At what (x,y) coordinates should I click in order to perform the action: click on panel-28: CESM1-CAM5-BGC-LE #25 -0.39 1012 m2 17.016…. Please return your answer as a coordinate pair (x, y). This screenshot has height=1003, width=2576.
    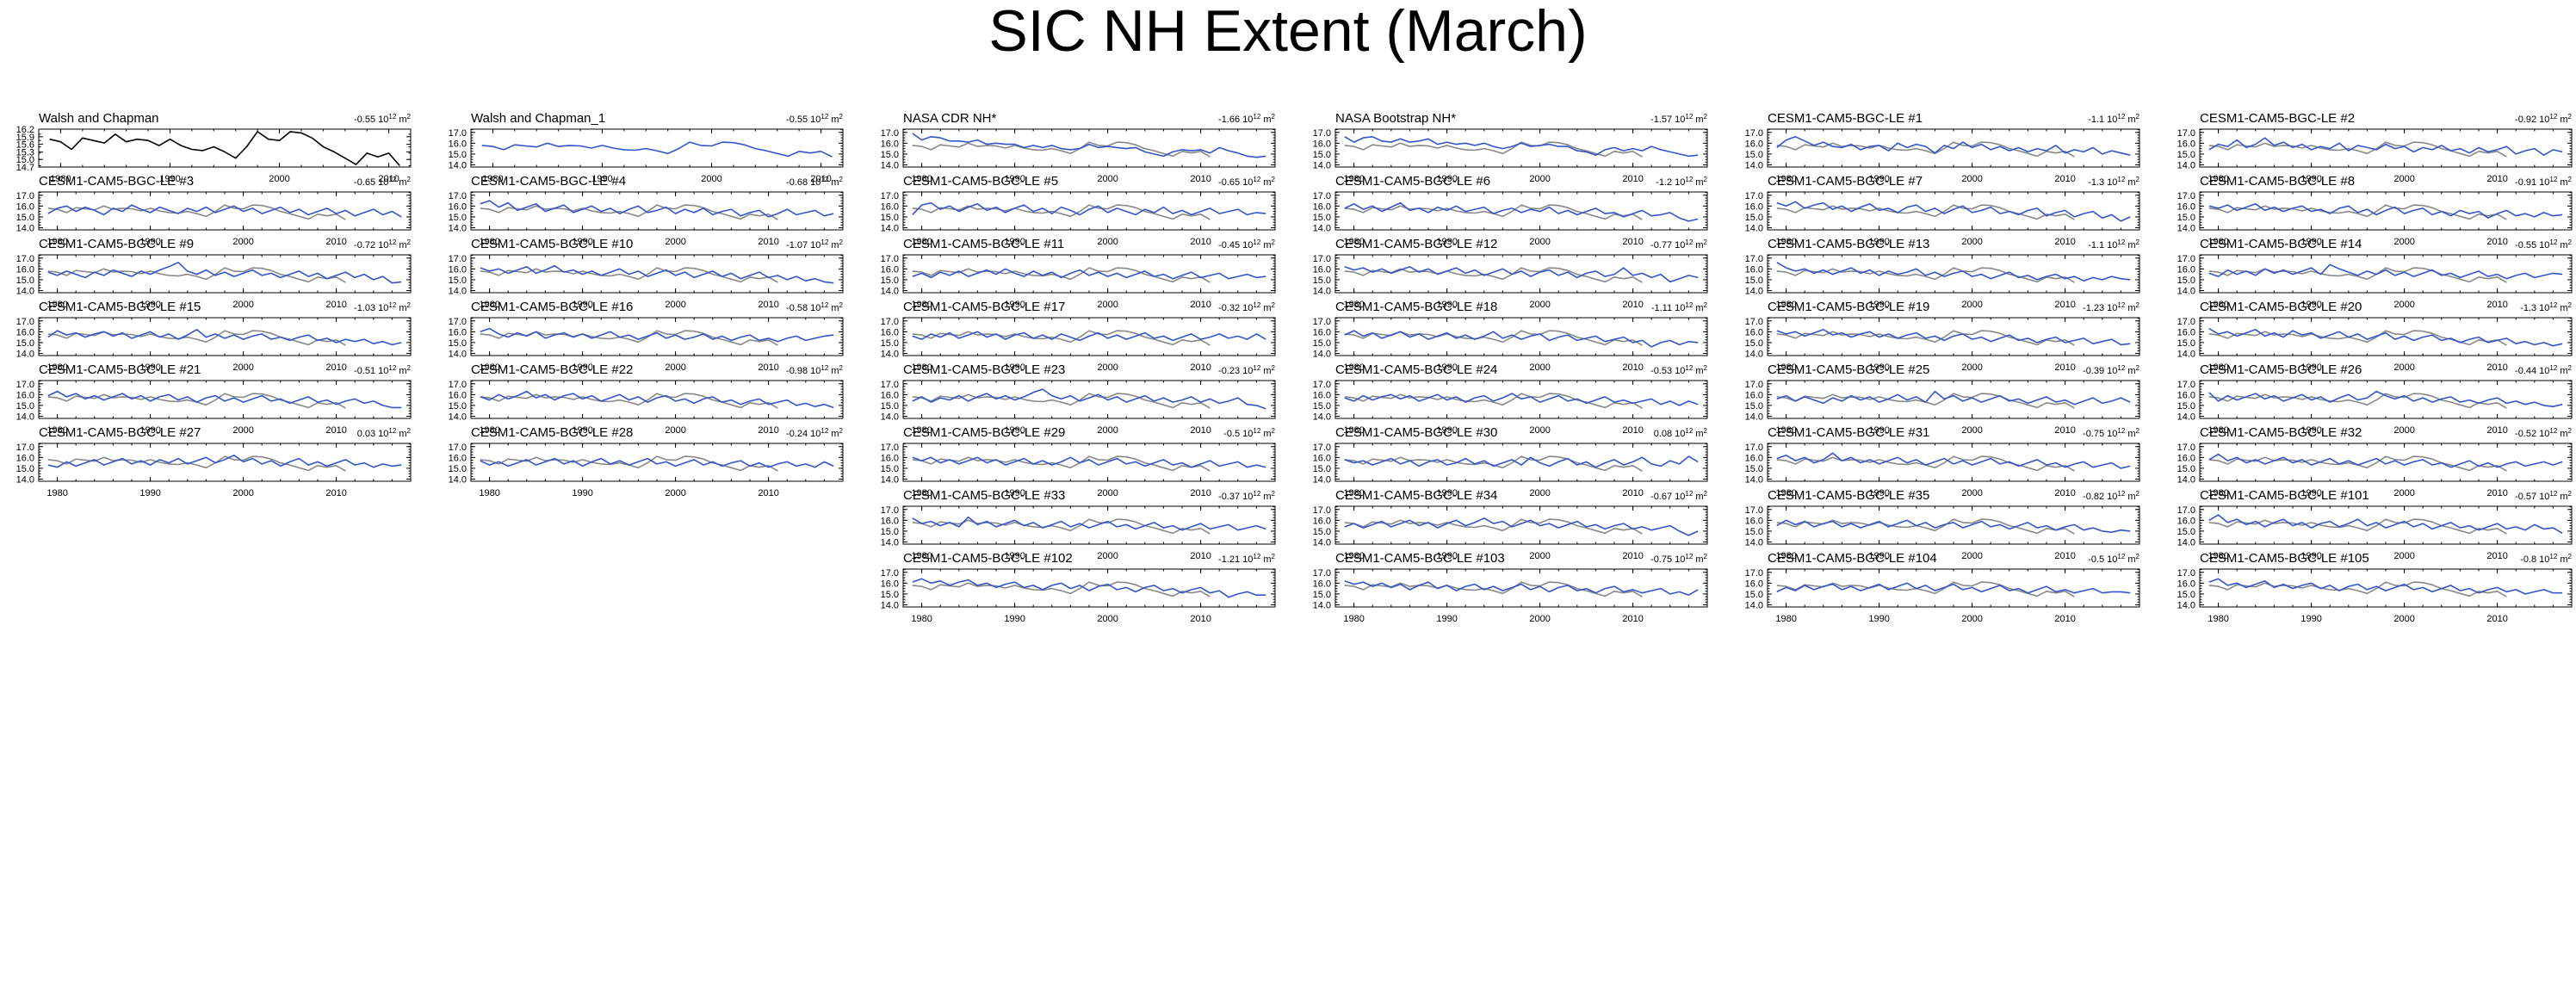
    Looking at the image, I should click on (1942, 399).